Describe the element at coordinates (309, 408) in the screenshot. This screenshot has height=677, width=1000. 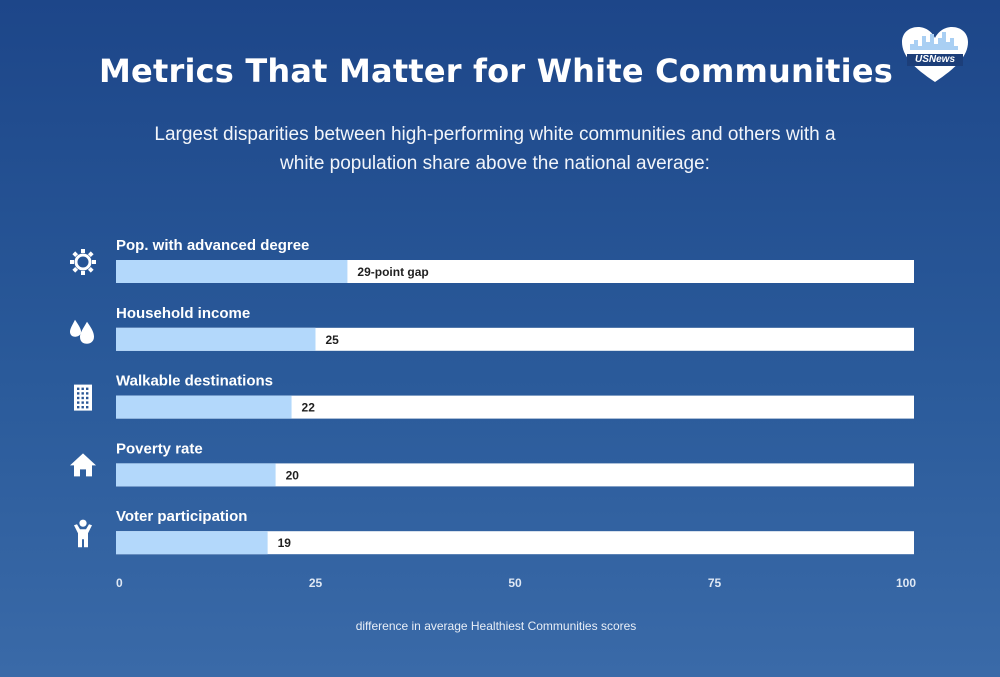
I see `data-label: 22` at that location.